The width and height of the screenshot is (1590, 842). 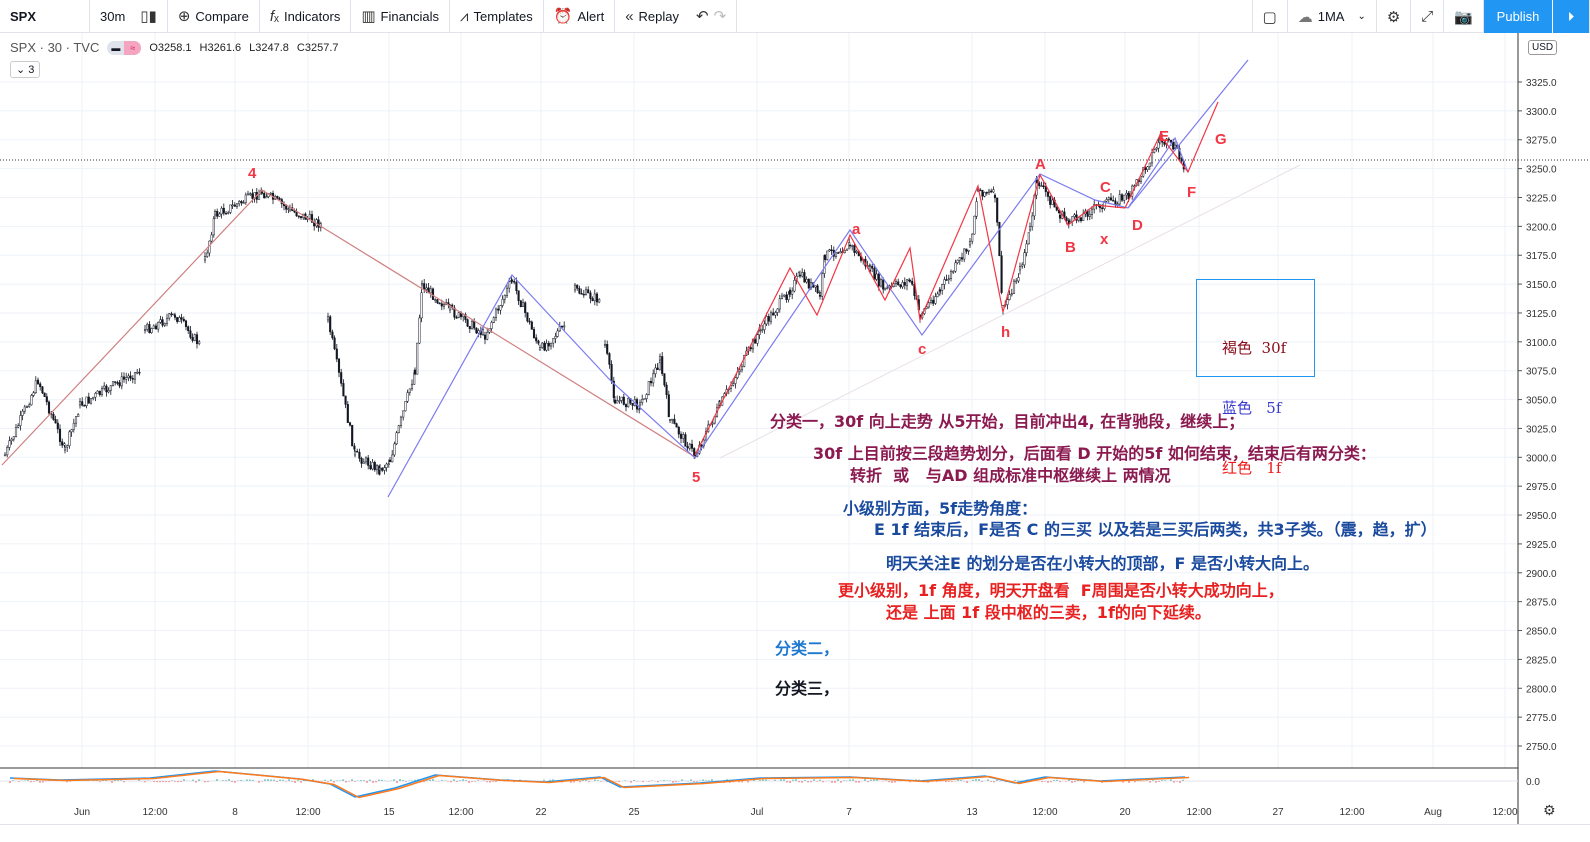 I want to click on annotation-text: 转折 或 与AD 组成标准中枢继续上 两情况, so click(x=1010, y=475).